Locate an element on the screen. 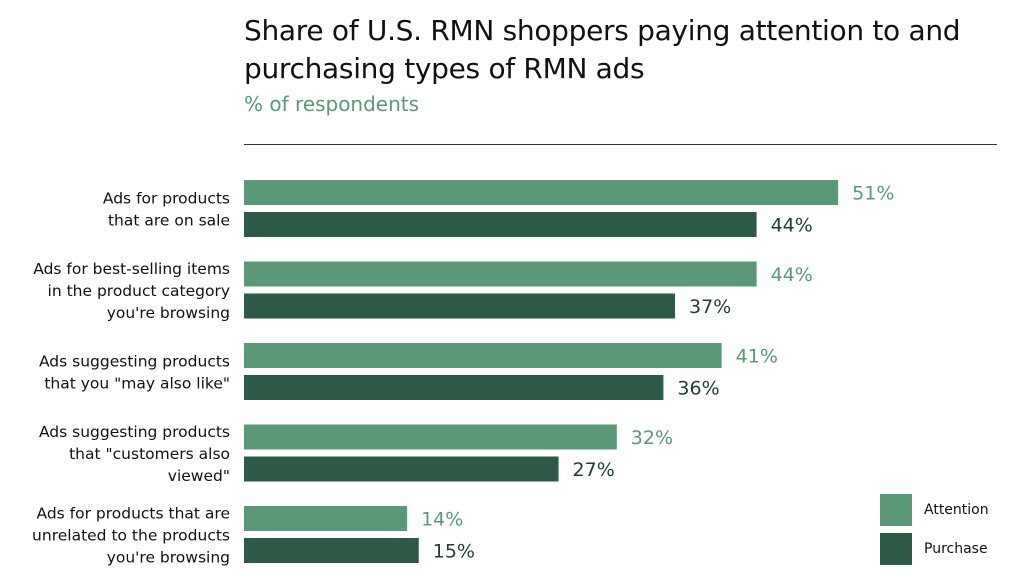  data-label-purchase: 27% is located at coordinates (594, 470).